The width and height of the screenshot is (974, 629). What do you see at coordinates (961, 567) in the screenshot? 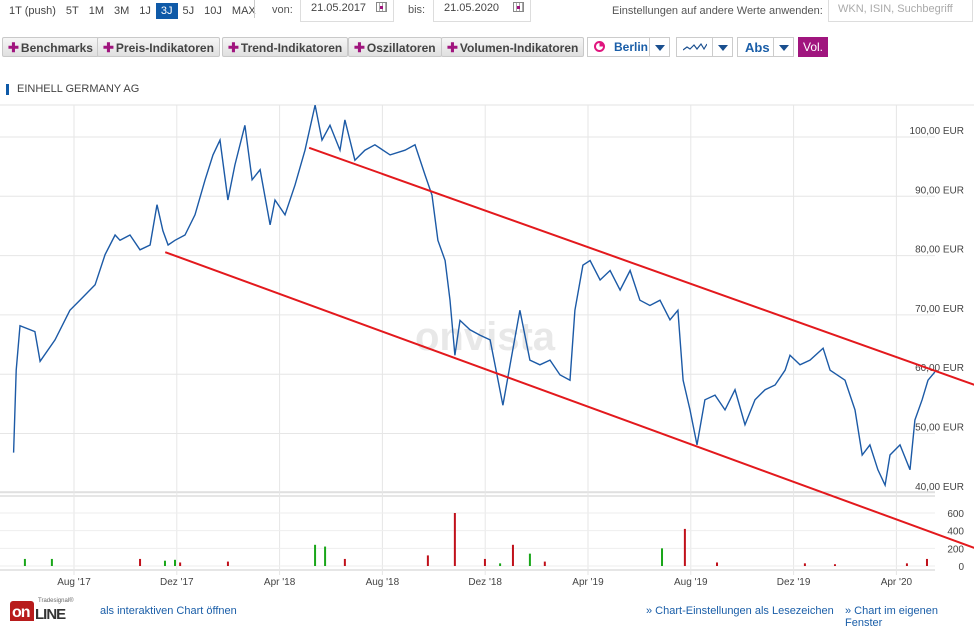
I see `volume-tick-label: 0` at bounding box center [961, 567].